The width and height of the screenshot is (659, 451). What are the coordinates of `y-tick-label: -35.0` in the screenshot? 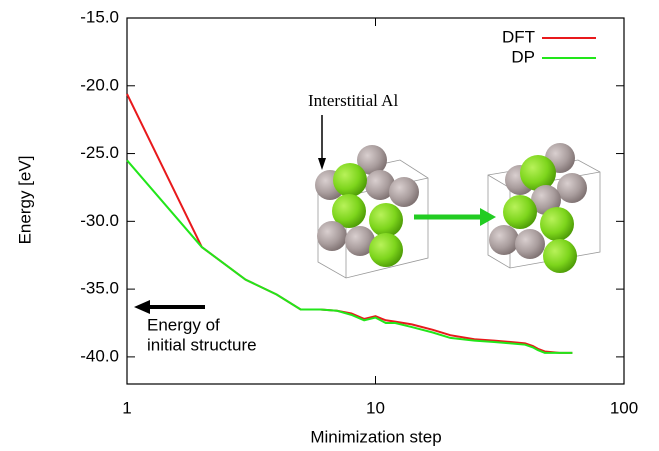 It's located at (99, 288).